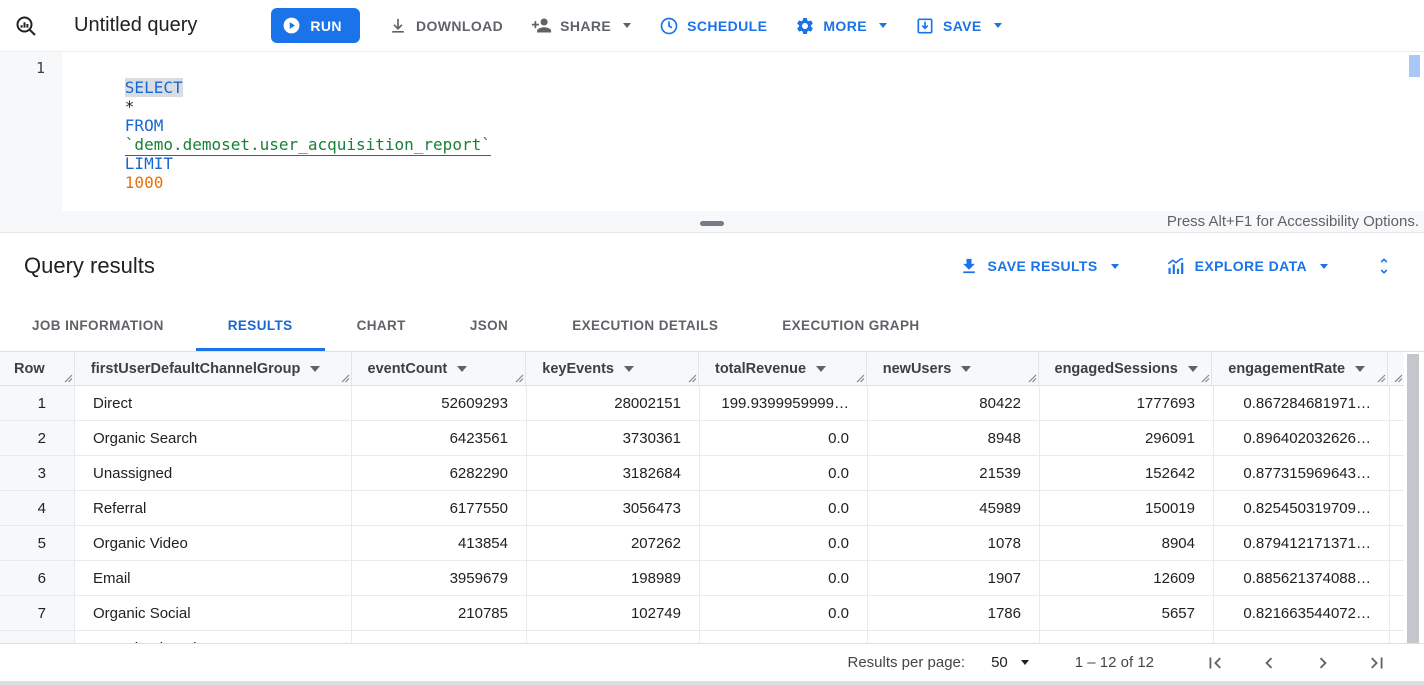 This screenshot has height=685, width=1424. Describe the element at coordinates (1292, 221) in the screenshot. I see `accessibility-hint: Press Alt+F1 for Accessibility Options.` at that location.